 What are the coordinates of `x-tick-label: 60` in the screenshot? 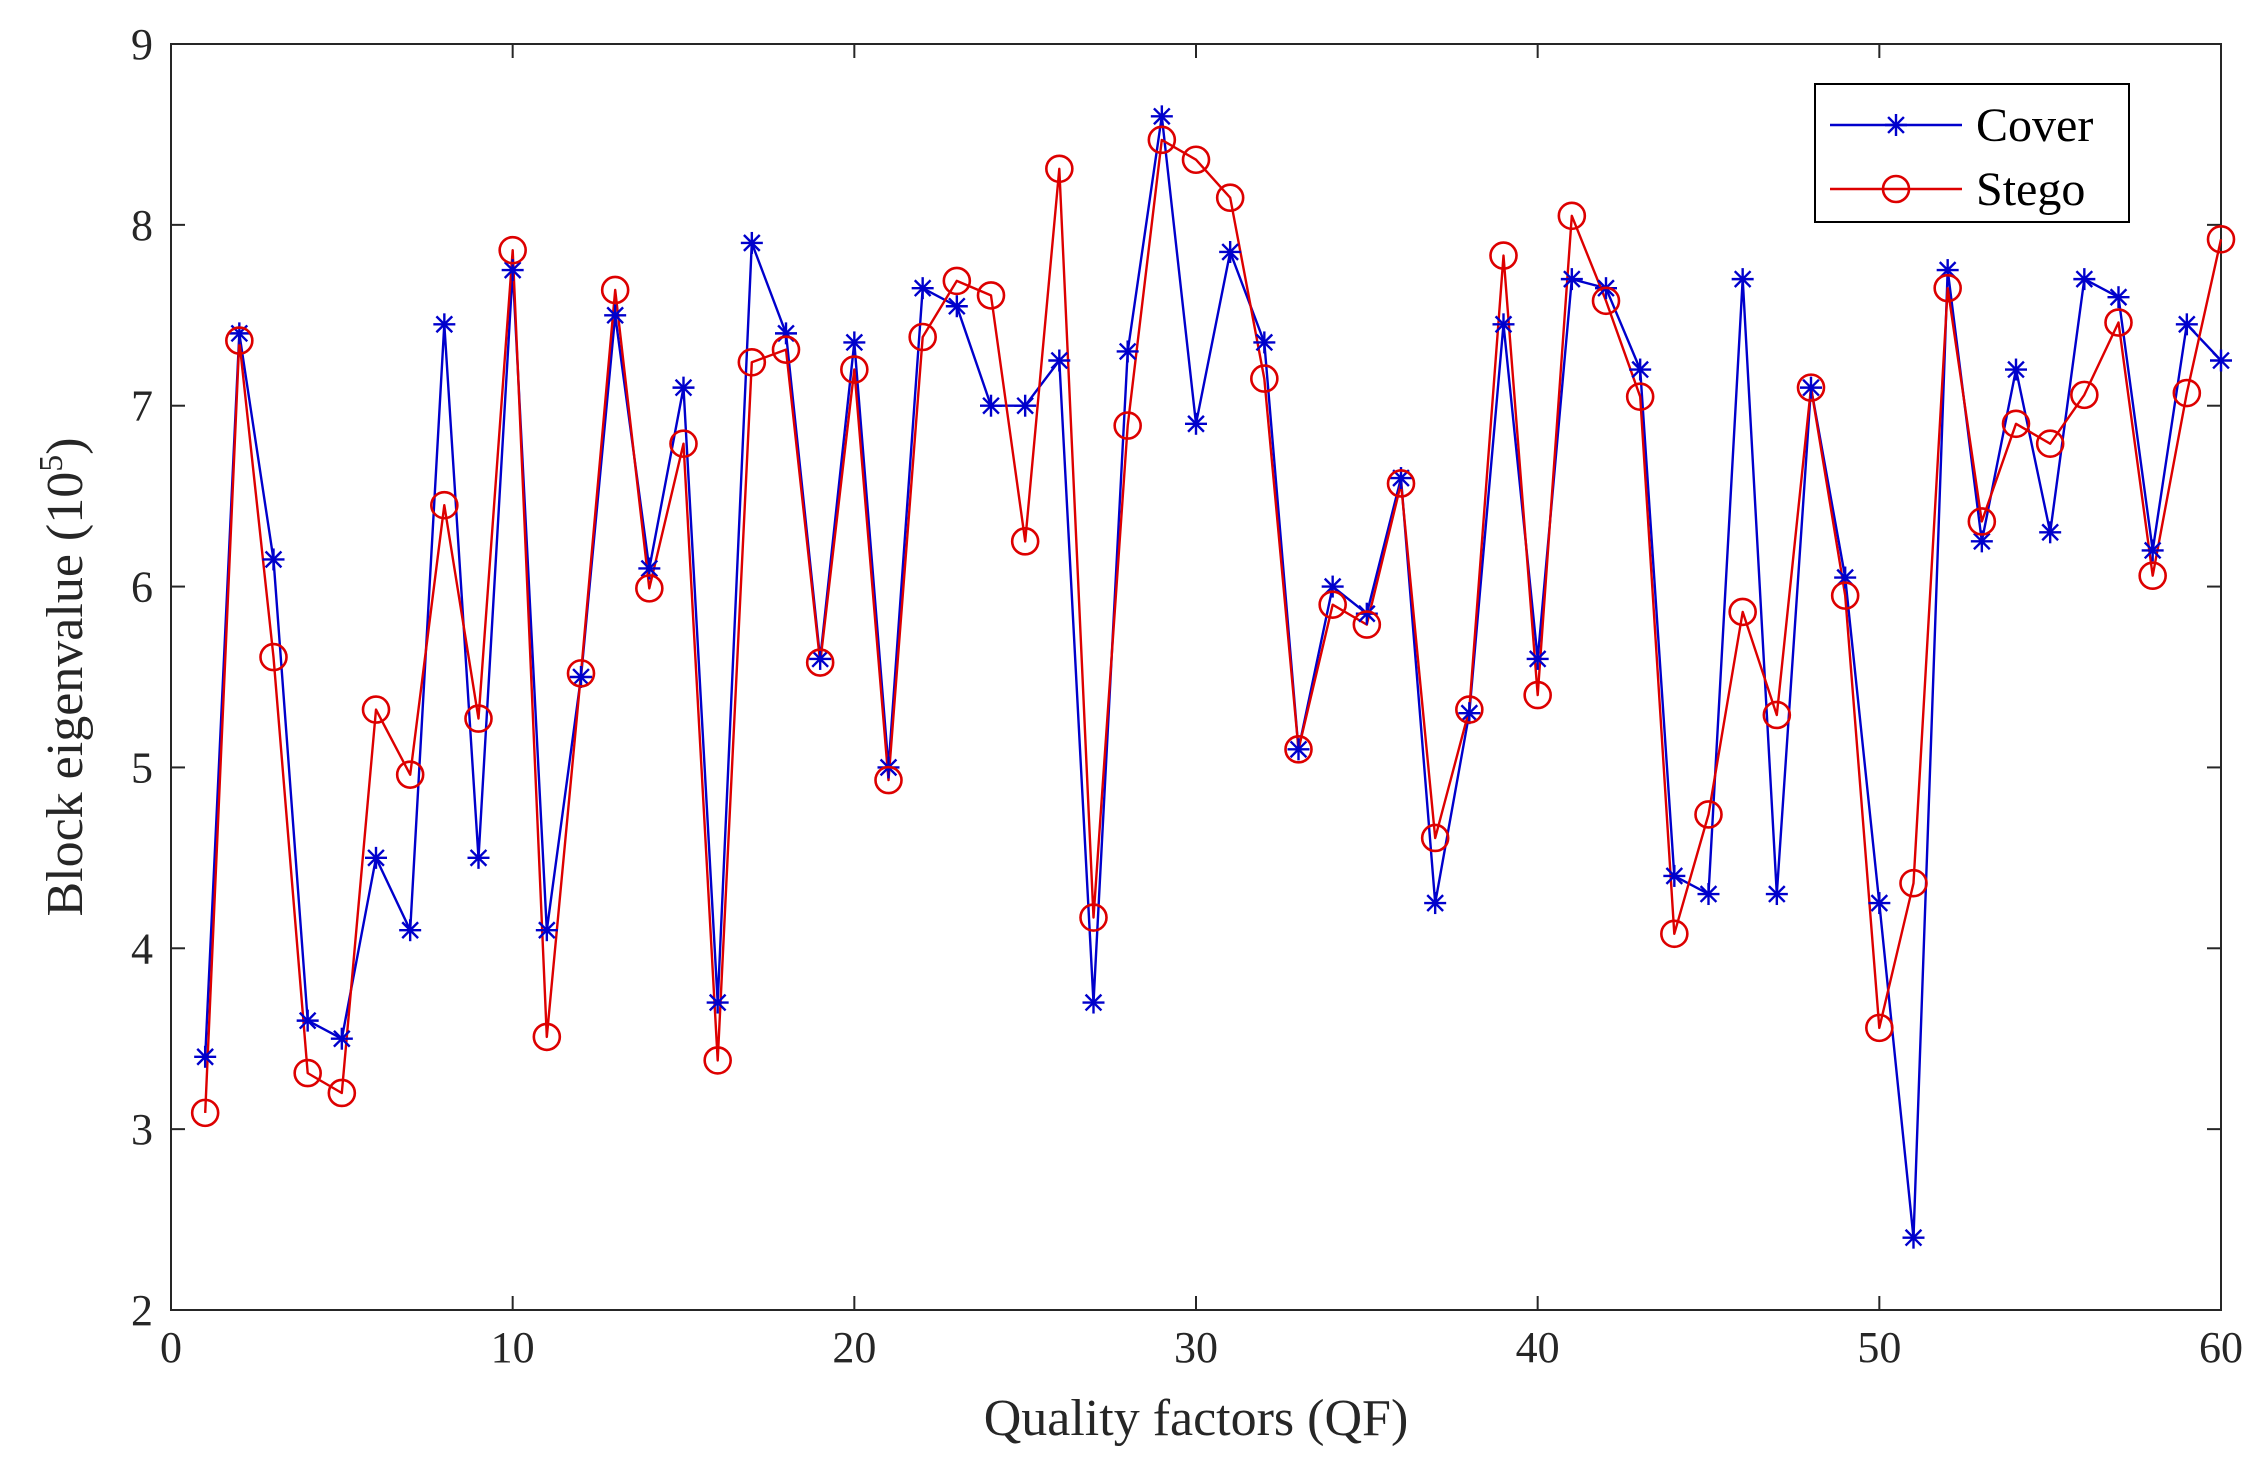 It's located at (2221, 1347).